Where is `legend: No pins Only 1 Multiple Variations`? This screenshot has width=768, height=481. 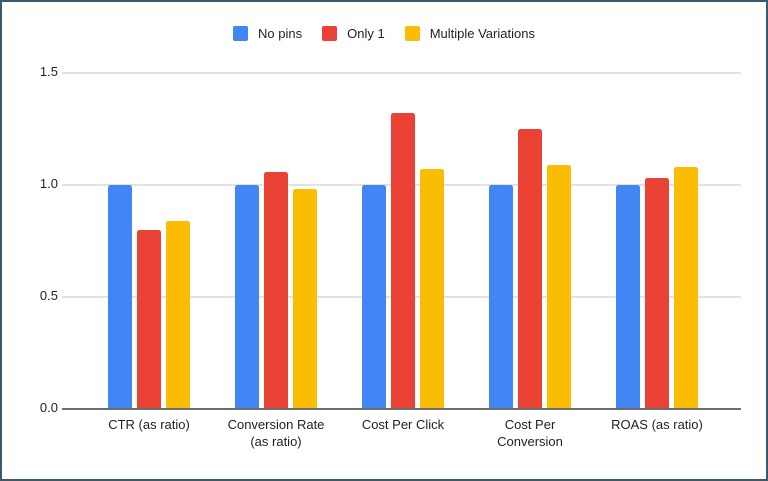
legend: No pins Only 1 Multiple Variations is located at coordinates (384, 33).